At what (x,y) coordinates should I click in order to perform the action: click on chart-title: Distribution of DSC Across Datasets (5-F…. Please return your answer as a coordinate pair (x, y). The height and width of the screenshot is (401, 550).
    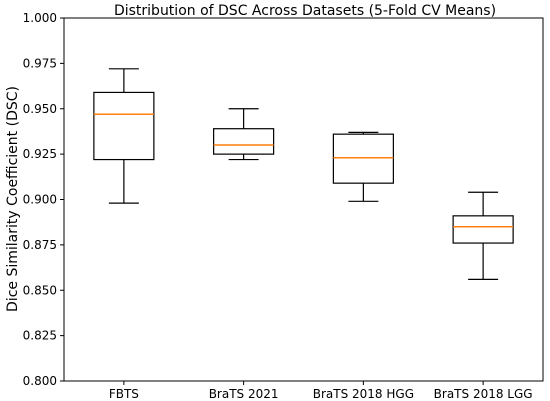
    Looking at the image, I should click on (305, 11).